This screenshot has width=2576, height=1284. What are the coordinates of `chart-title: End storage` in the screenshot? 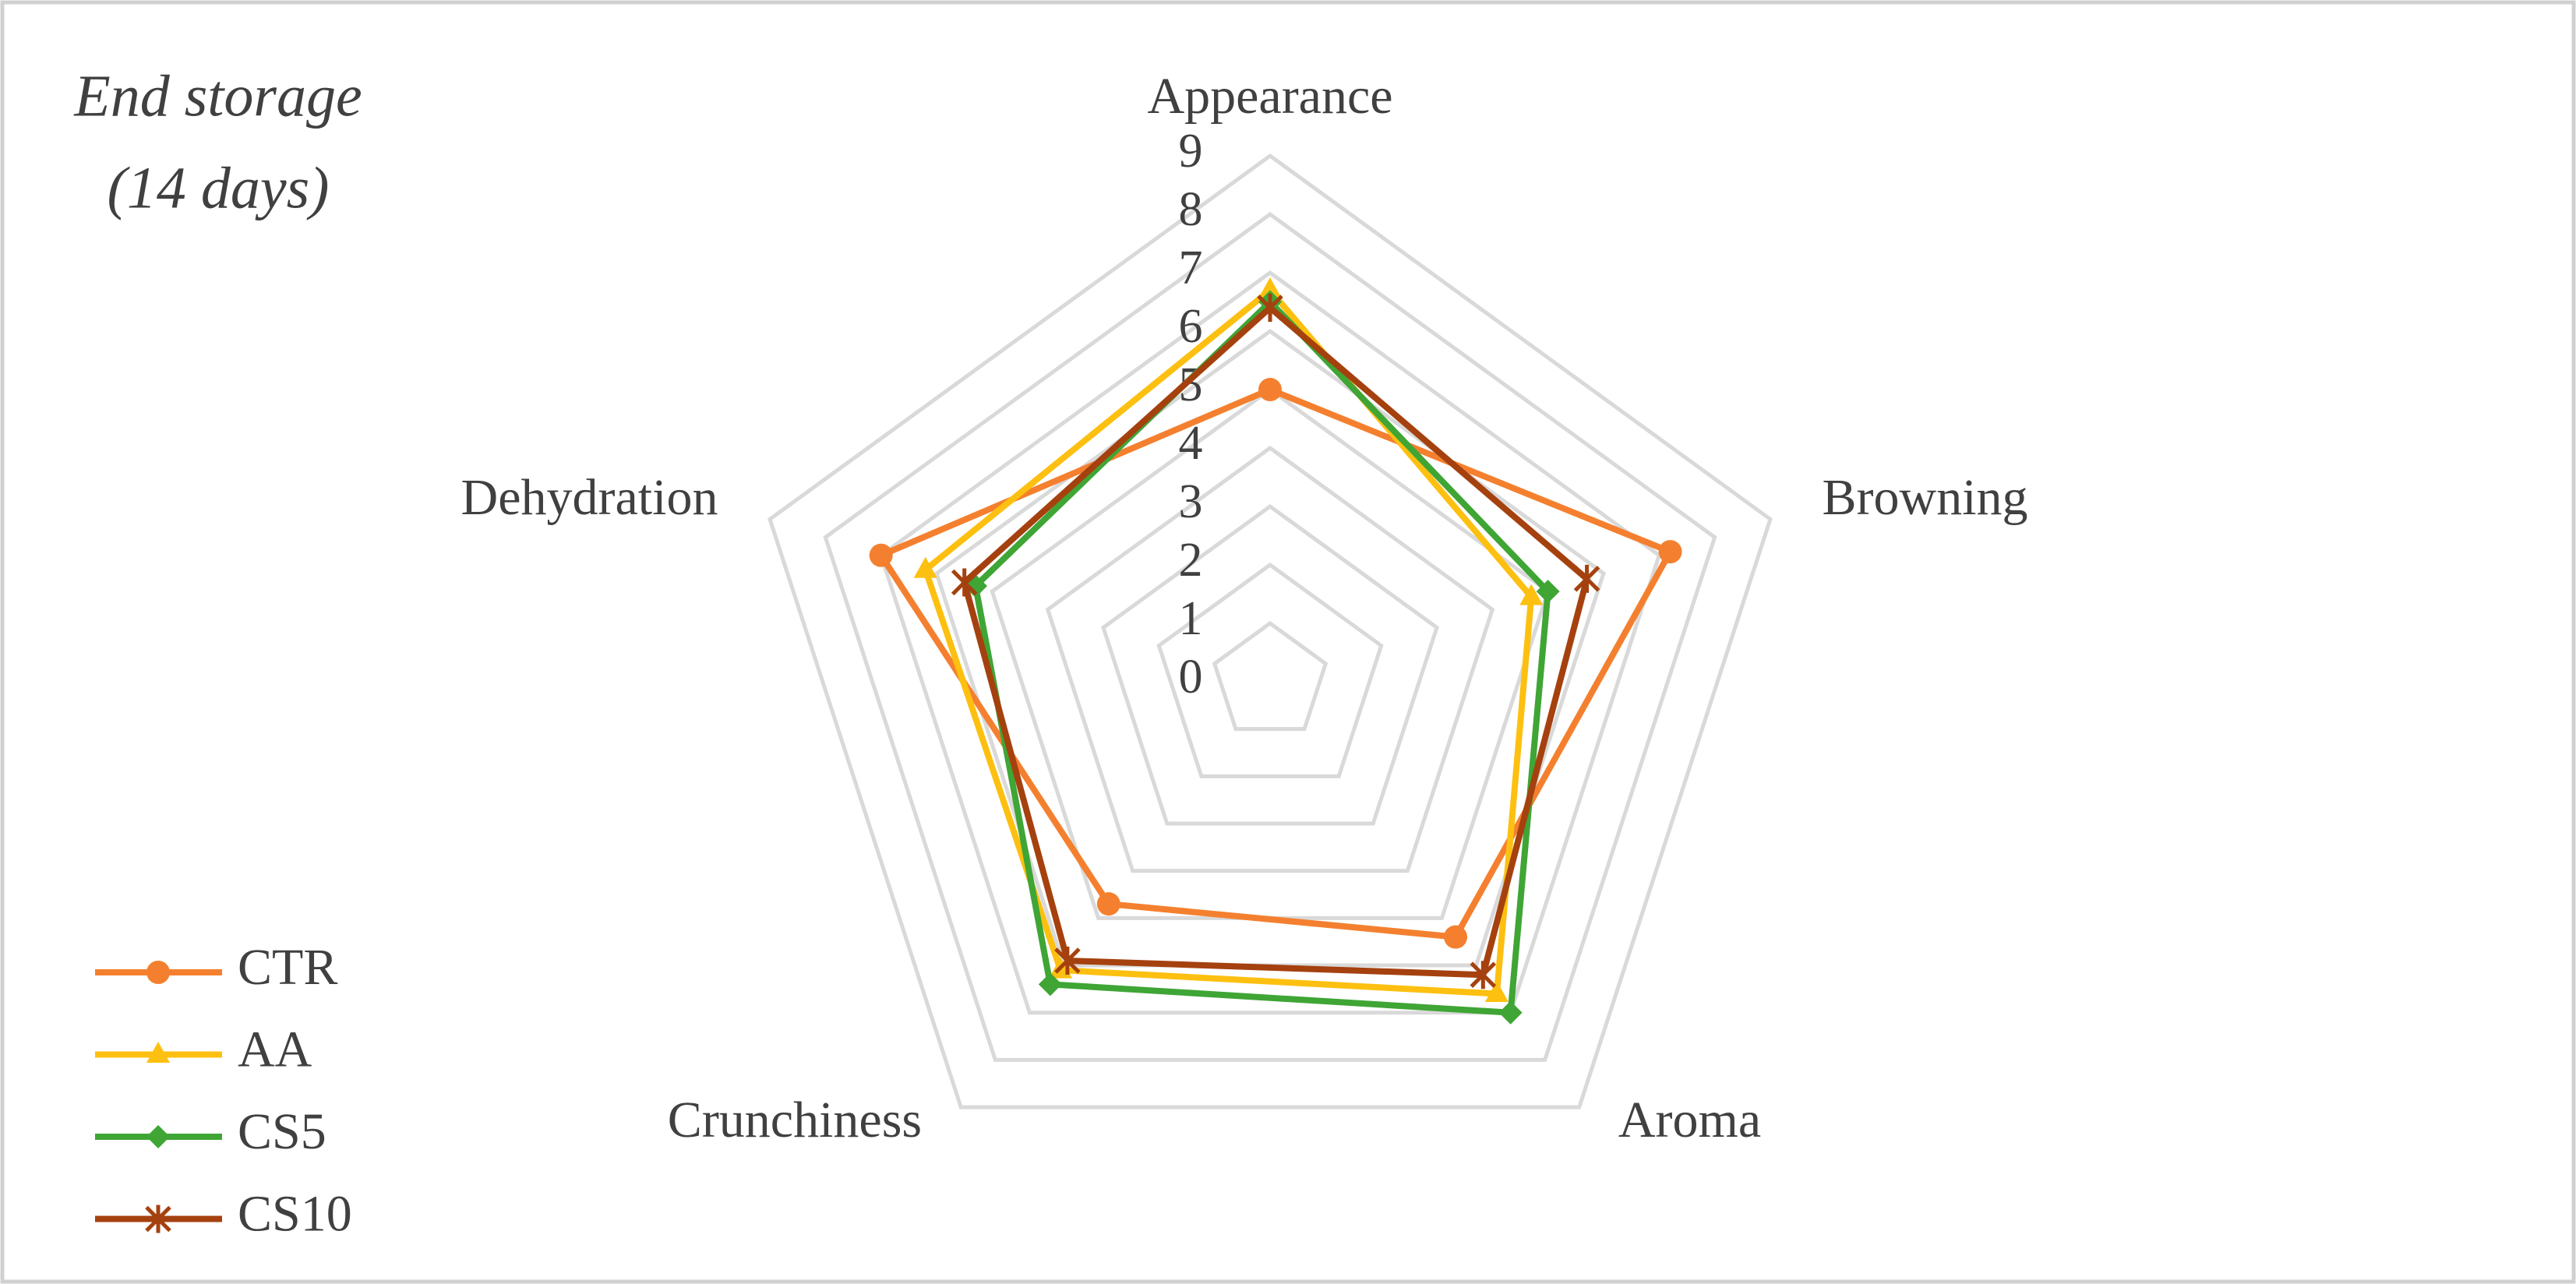 It's located at (217, 96).